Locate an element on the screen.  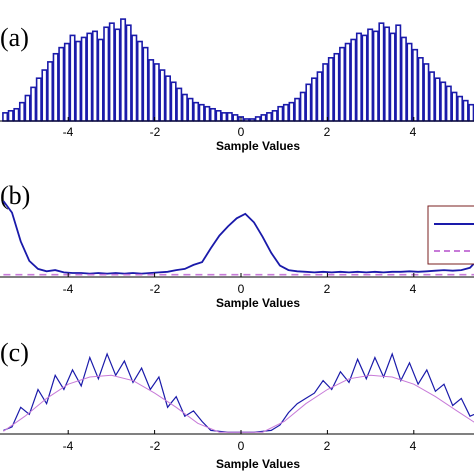
panel-b-legend is located at coordinates (451, 235).